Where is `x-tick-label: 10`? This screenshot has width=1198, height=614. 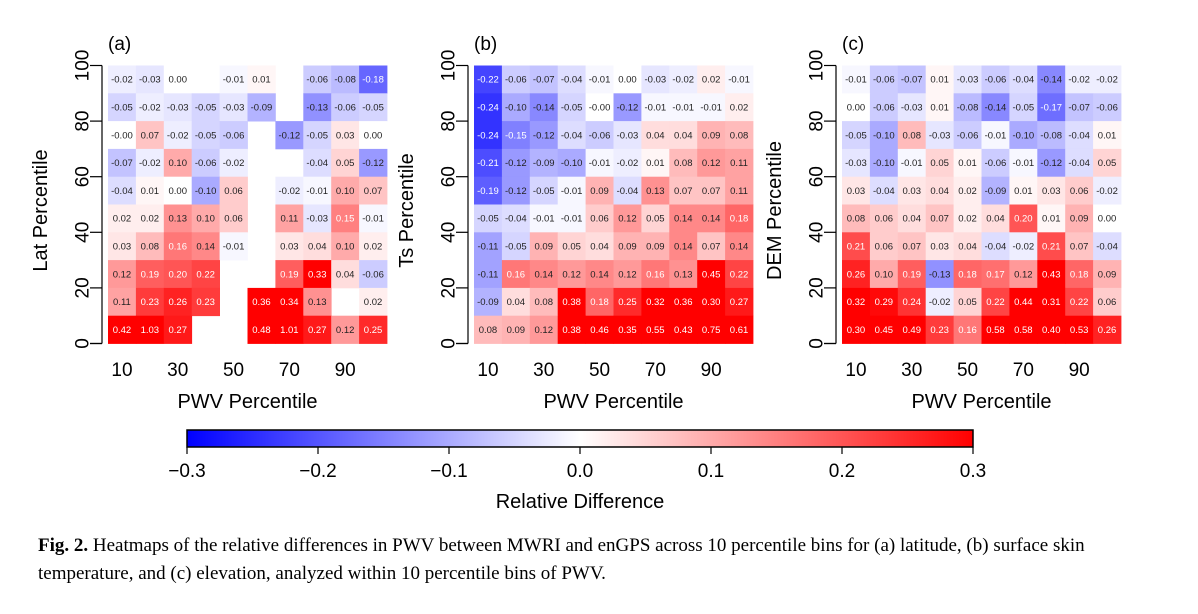 x-tick-label: 10 is located at coordinates (855, 370).